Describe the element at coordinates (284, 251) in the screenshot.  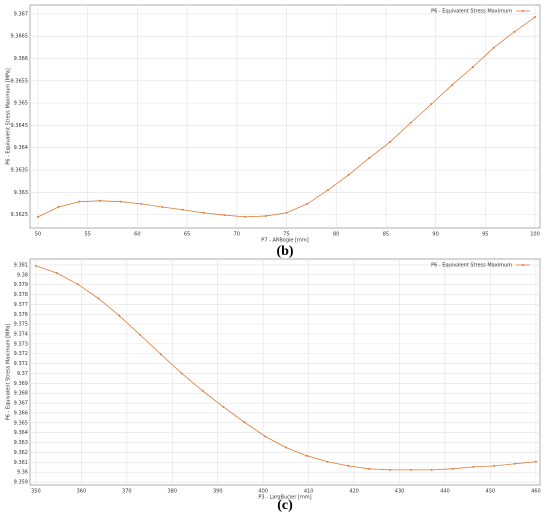
I see `caption: (b)` at that location.